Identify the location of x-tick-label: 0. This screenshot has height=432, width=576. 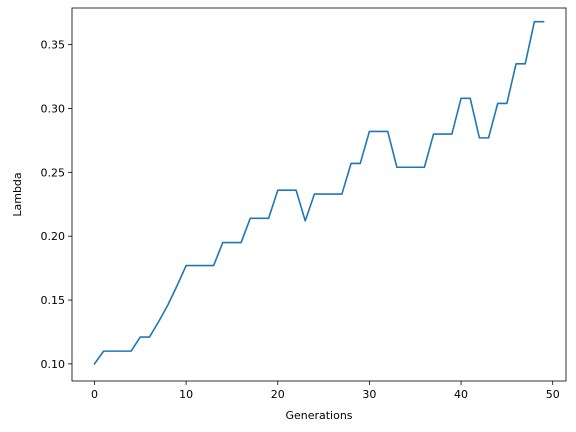
(94, 394).